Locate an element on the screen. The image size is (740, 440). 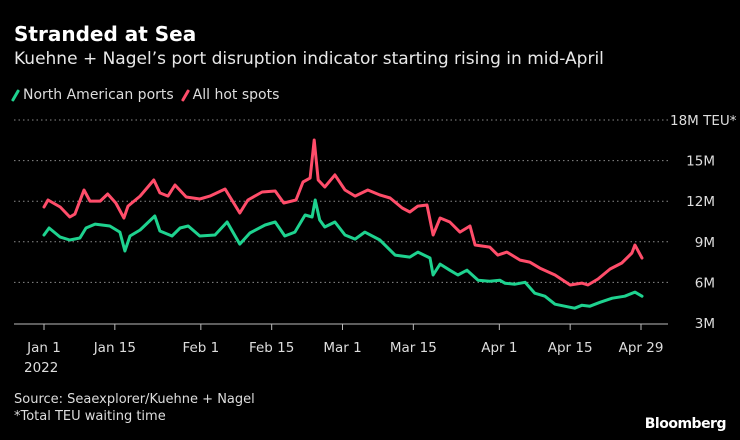
x-tick-sublabel: 2022 is located at coordinates (41, 368).